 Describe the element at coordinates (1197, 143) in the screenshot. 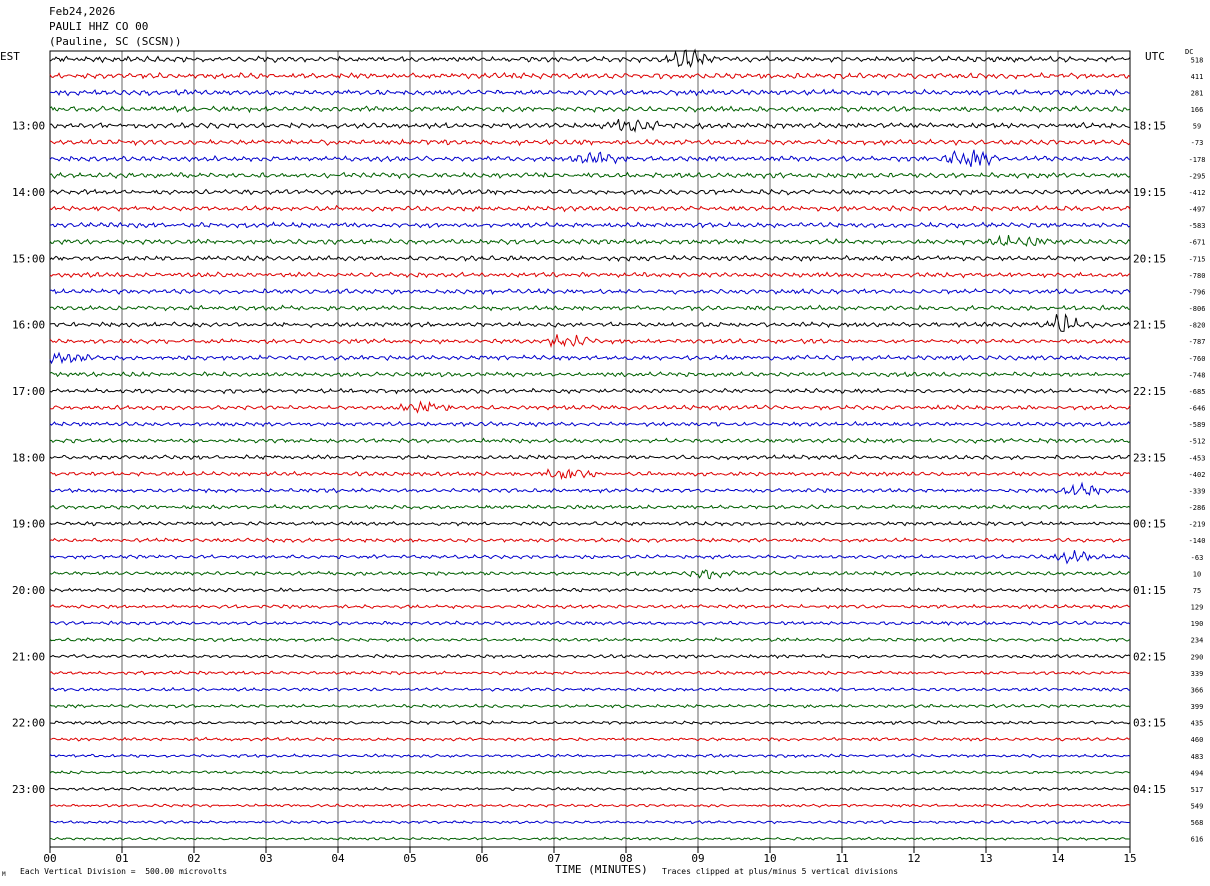

I see `dc-offset-label: -73` at that location.